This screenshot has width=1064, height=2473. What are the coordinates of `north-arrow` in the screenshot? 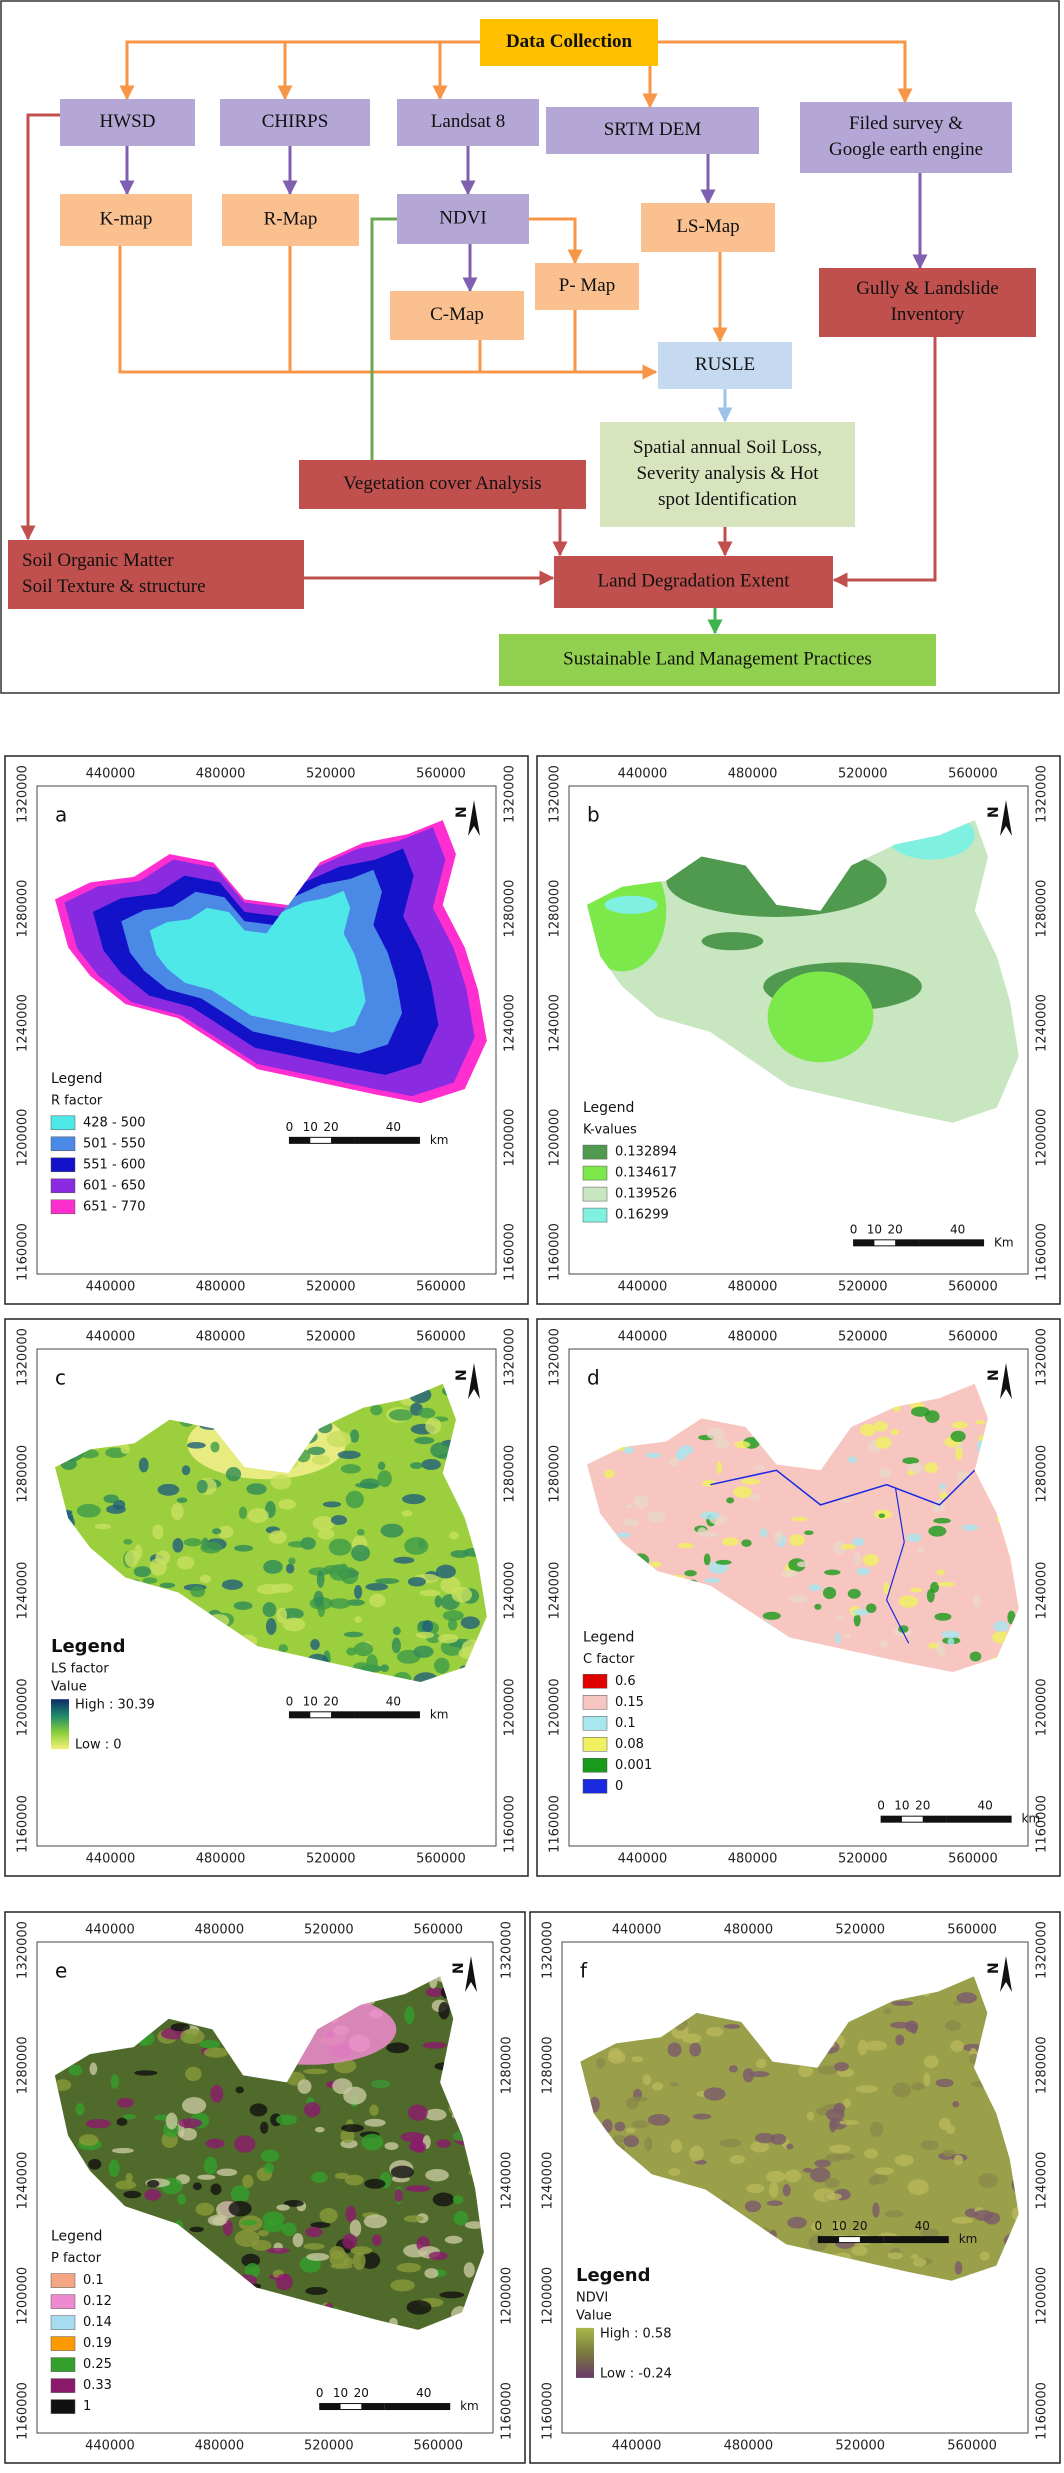 It's located at (1006, 1381).